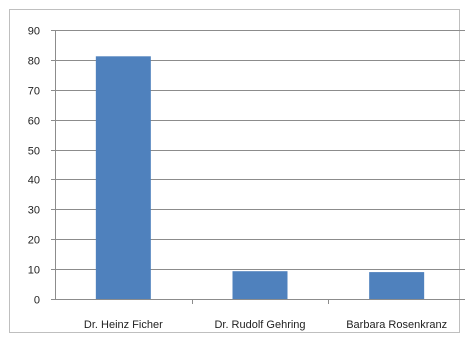 The height and width of the screenshot is (342, 469). I want to click on y-tick-label-60: 60, so click(34, 122).